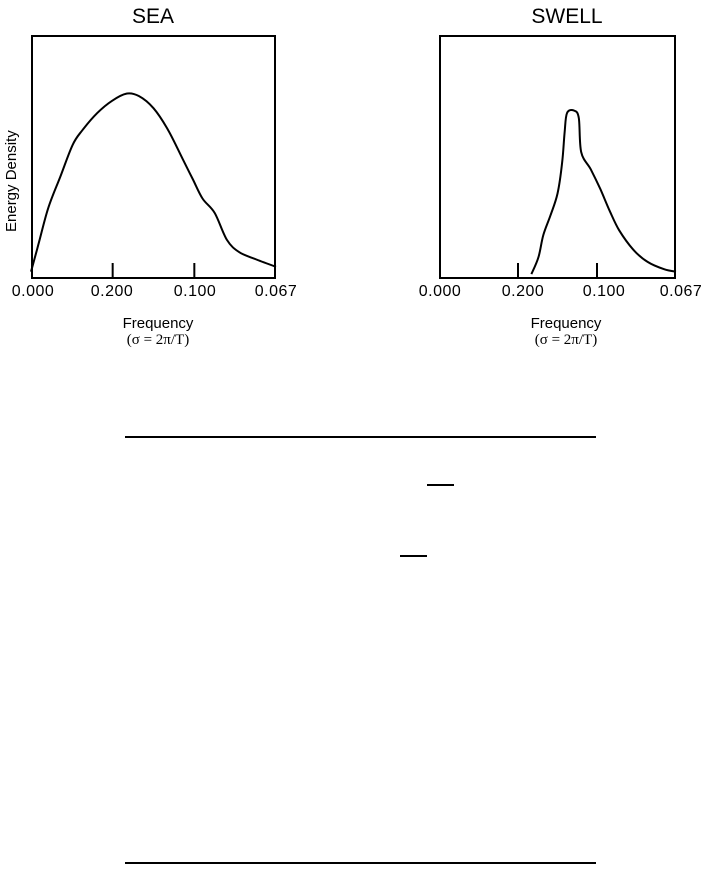 This screenshot has height=870, width=721. I want to click on sea-energy-curve, so click(153, 182).